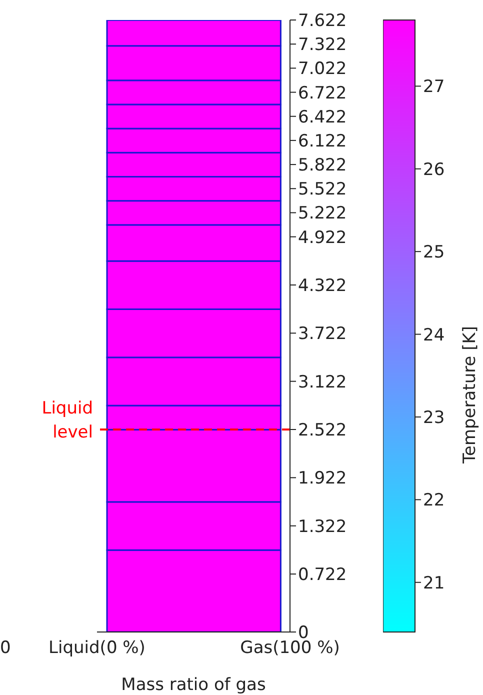 The image size is (483, 695). Describe the element at coordinates (322, 166) in the screenshot. I see `y-tick-label: 5.822` at that location.